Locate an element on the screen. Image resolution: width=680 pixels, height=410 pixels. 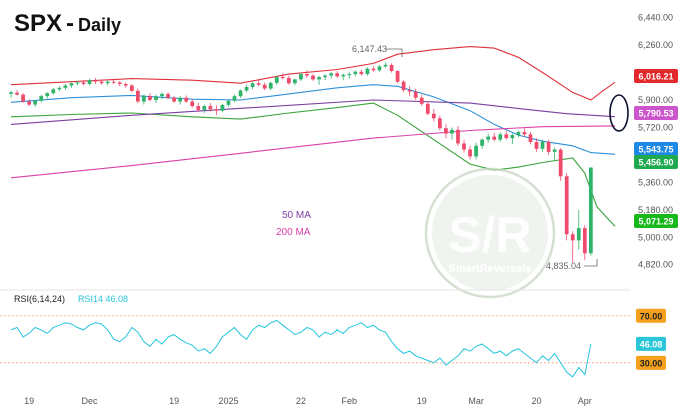
price-badge-text-mid: 5,543.75 is located at coordinates (655, 150).